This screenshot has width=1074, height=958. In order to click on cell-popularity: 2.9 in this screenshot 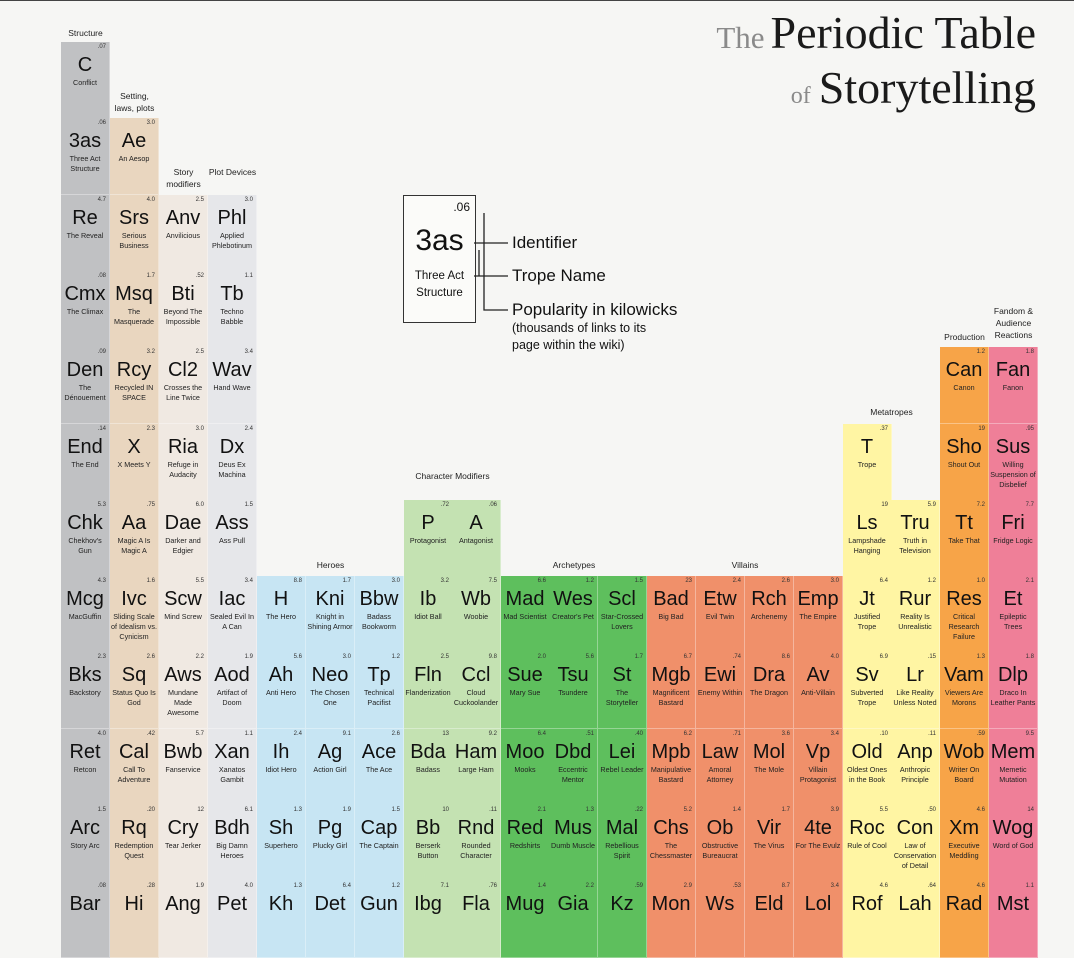, I will do `click(687, 886)`.